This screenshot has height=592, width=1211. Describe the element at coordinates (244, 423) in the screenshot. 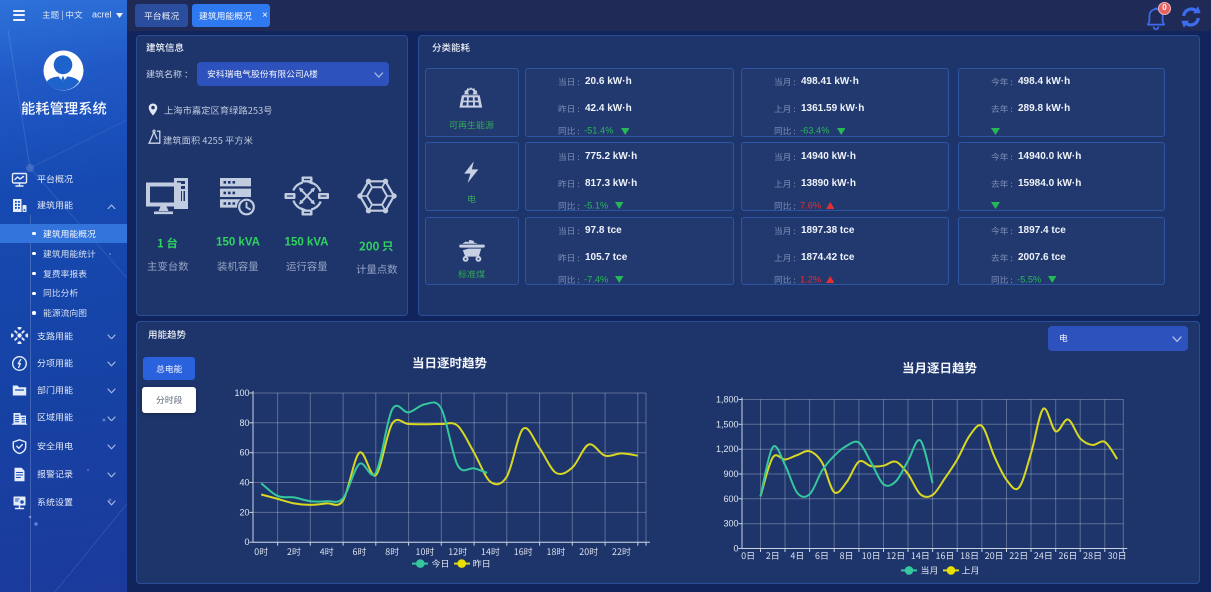

I see `svg-text: 80` at that location.